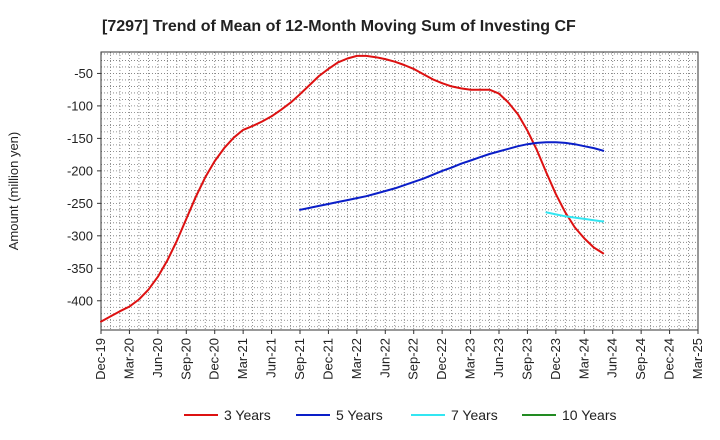 The width and height of the screenshot is (720, 440). I want to click on y-tick-label: -150, so click(80, 138).